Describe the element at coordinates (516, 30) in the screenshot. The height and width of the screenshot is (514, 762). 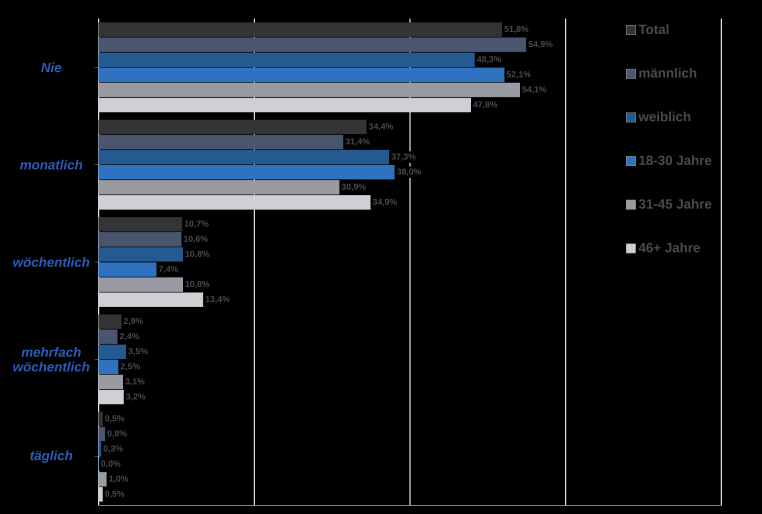
I see `data-label: 51,8%` at that location.